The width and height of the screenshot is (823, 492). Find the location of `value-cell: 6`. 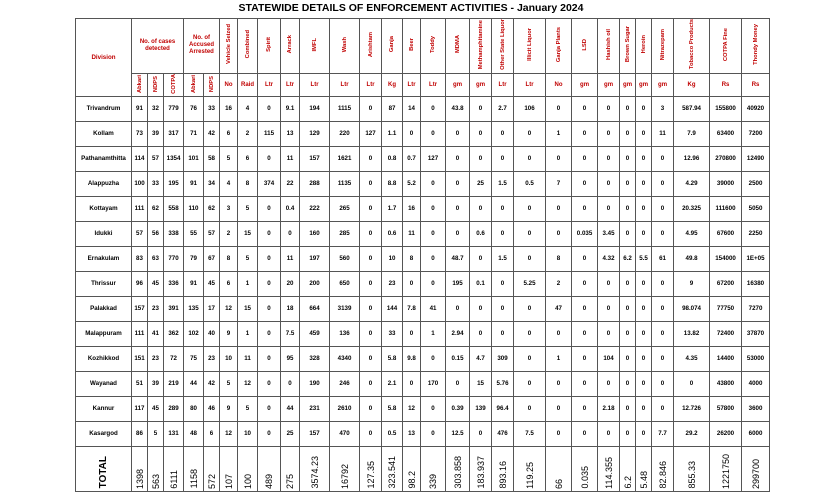

value-cell: 6 is located at coordinates (248, 158).